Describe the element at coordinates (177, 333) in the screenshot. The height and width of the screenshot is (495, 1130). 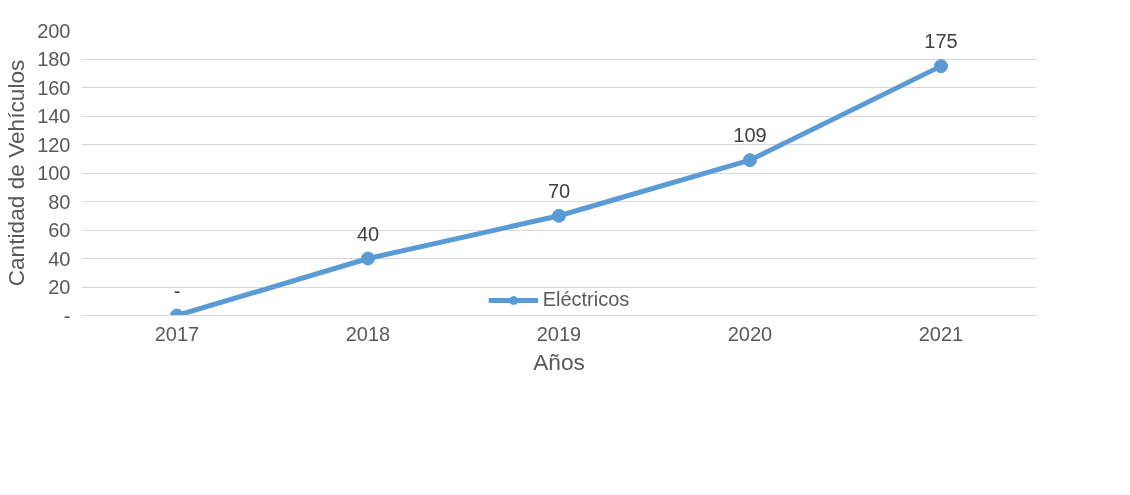
I see `x-tick-label: 2017` at that location.